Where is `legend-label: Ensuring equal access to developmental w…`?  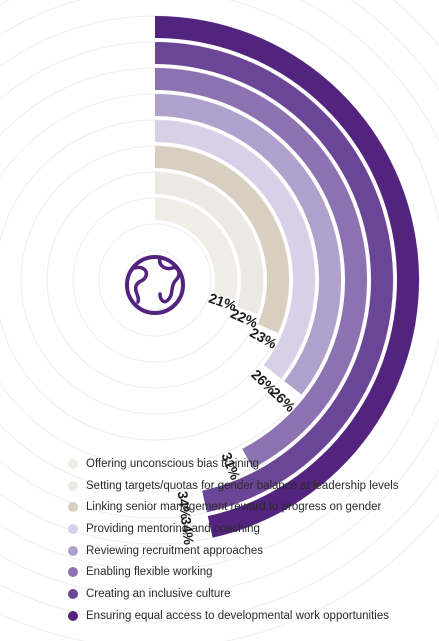
legend-label: Ensuring equal access to developmental w… is located at coordinates (238, 615).